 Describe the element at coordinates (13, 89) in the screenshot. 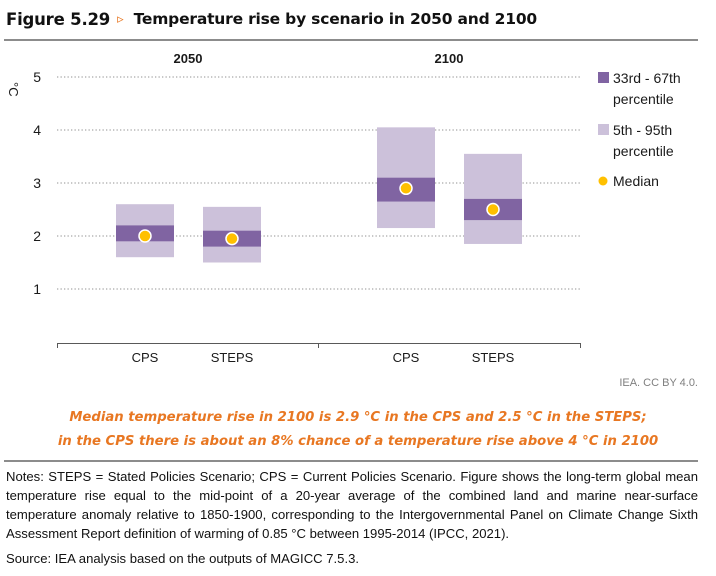

I see `y-axis-label: °C` at that location.